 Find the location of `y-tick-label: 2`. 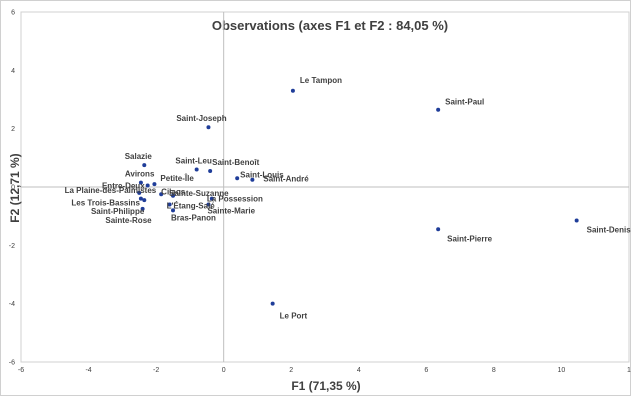

y-tick-label: 2 is located at coordinates (13, 129).